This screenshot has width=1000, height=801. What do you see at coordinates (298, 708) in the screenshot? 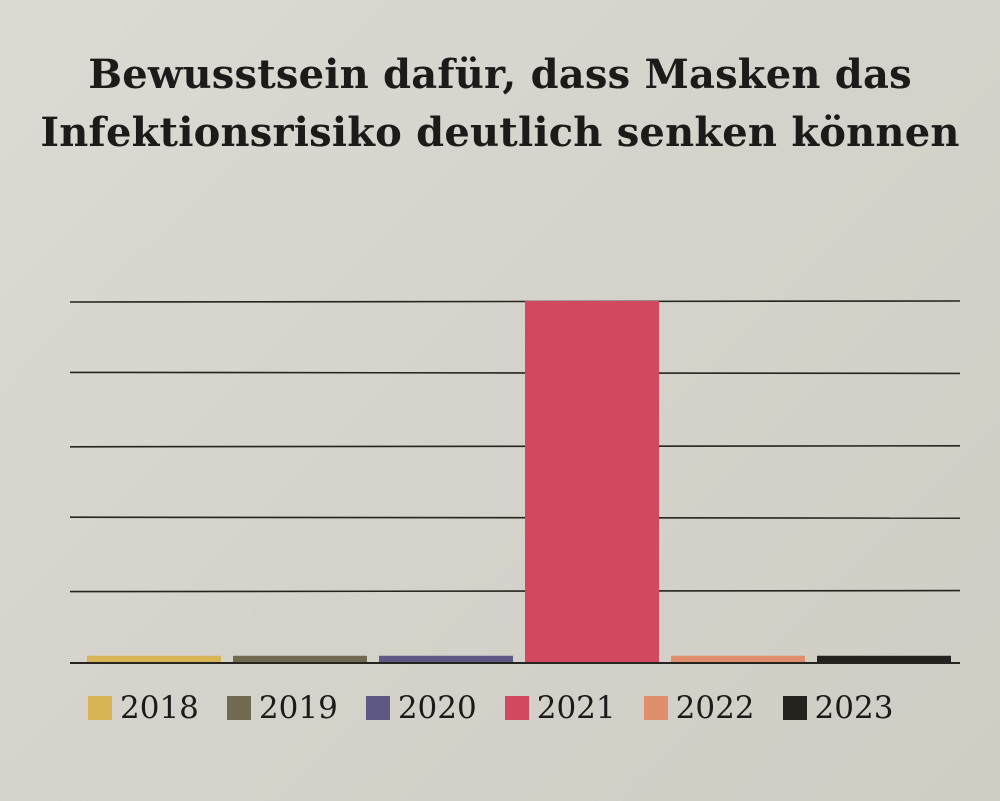
I see `legend-label-2019: 2019` at bounding box center [298, 708].